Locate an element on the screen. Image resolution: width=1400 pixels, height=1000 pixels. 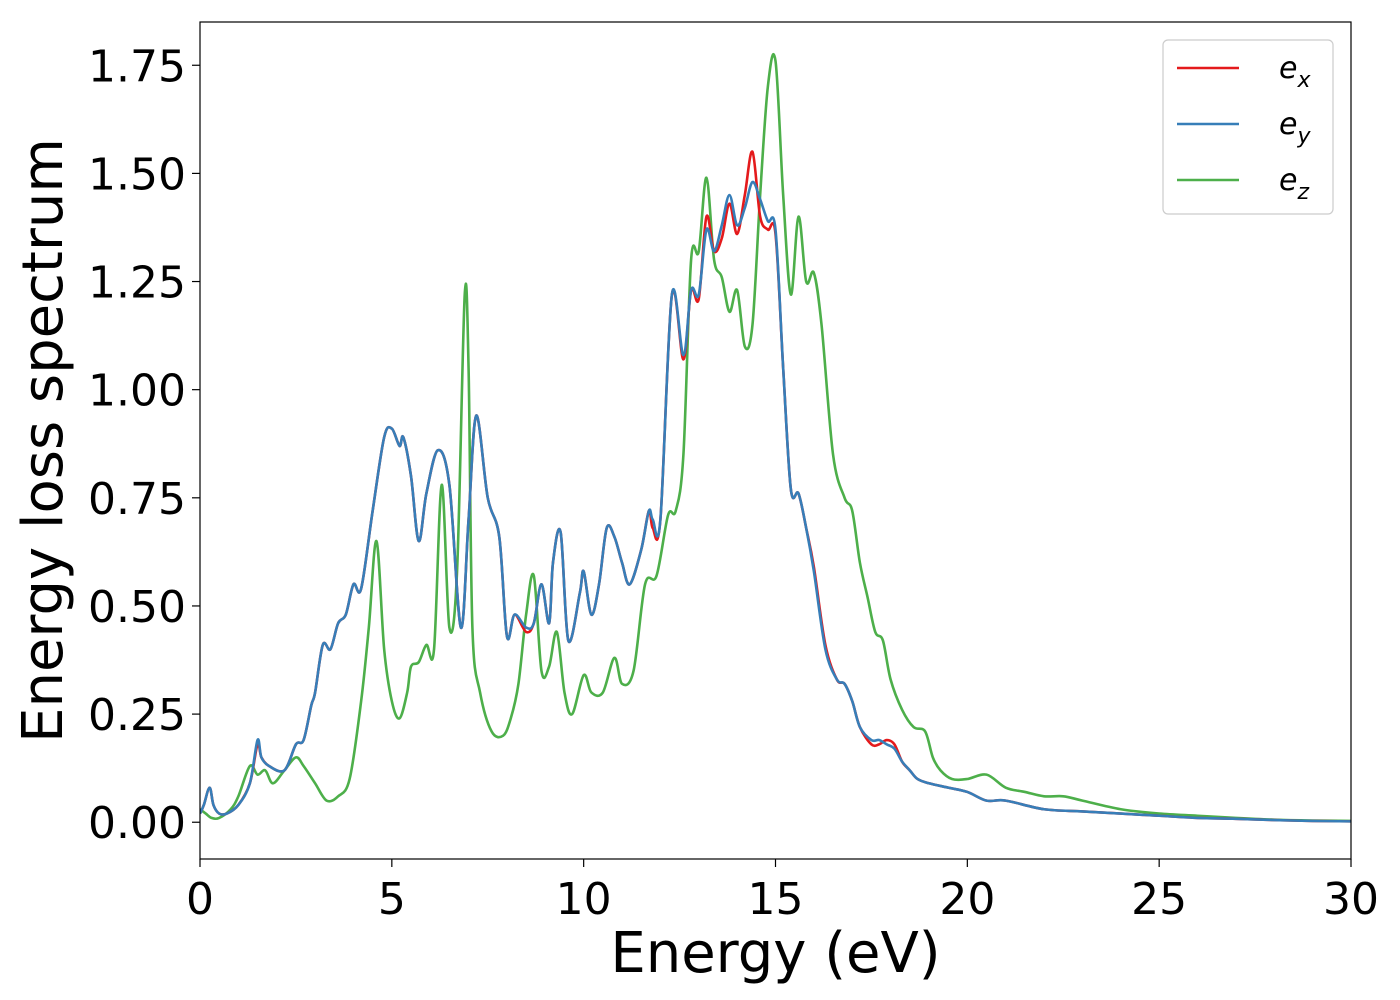
legend: ex ey ez is located at coordinates (1248, 127).